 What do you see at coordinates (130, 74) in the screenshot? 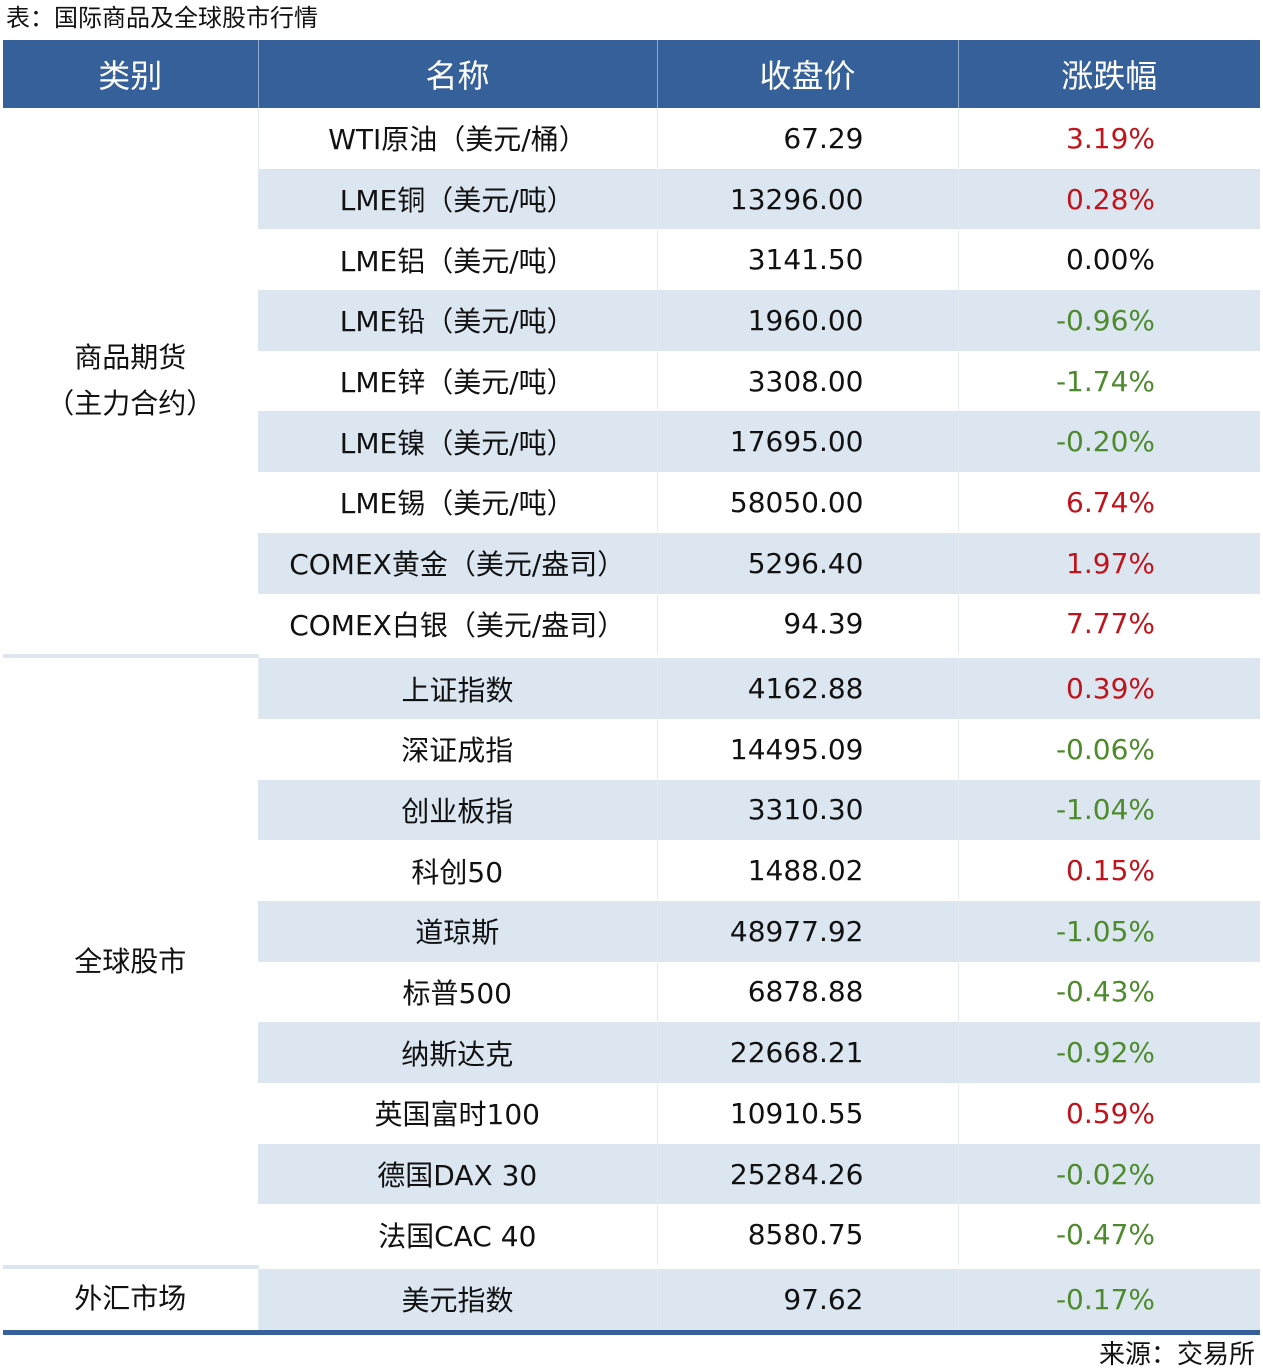
I see `header-category: 类别` at bounding box center [130, 74].